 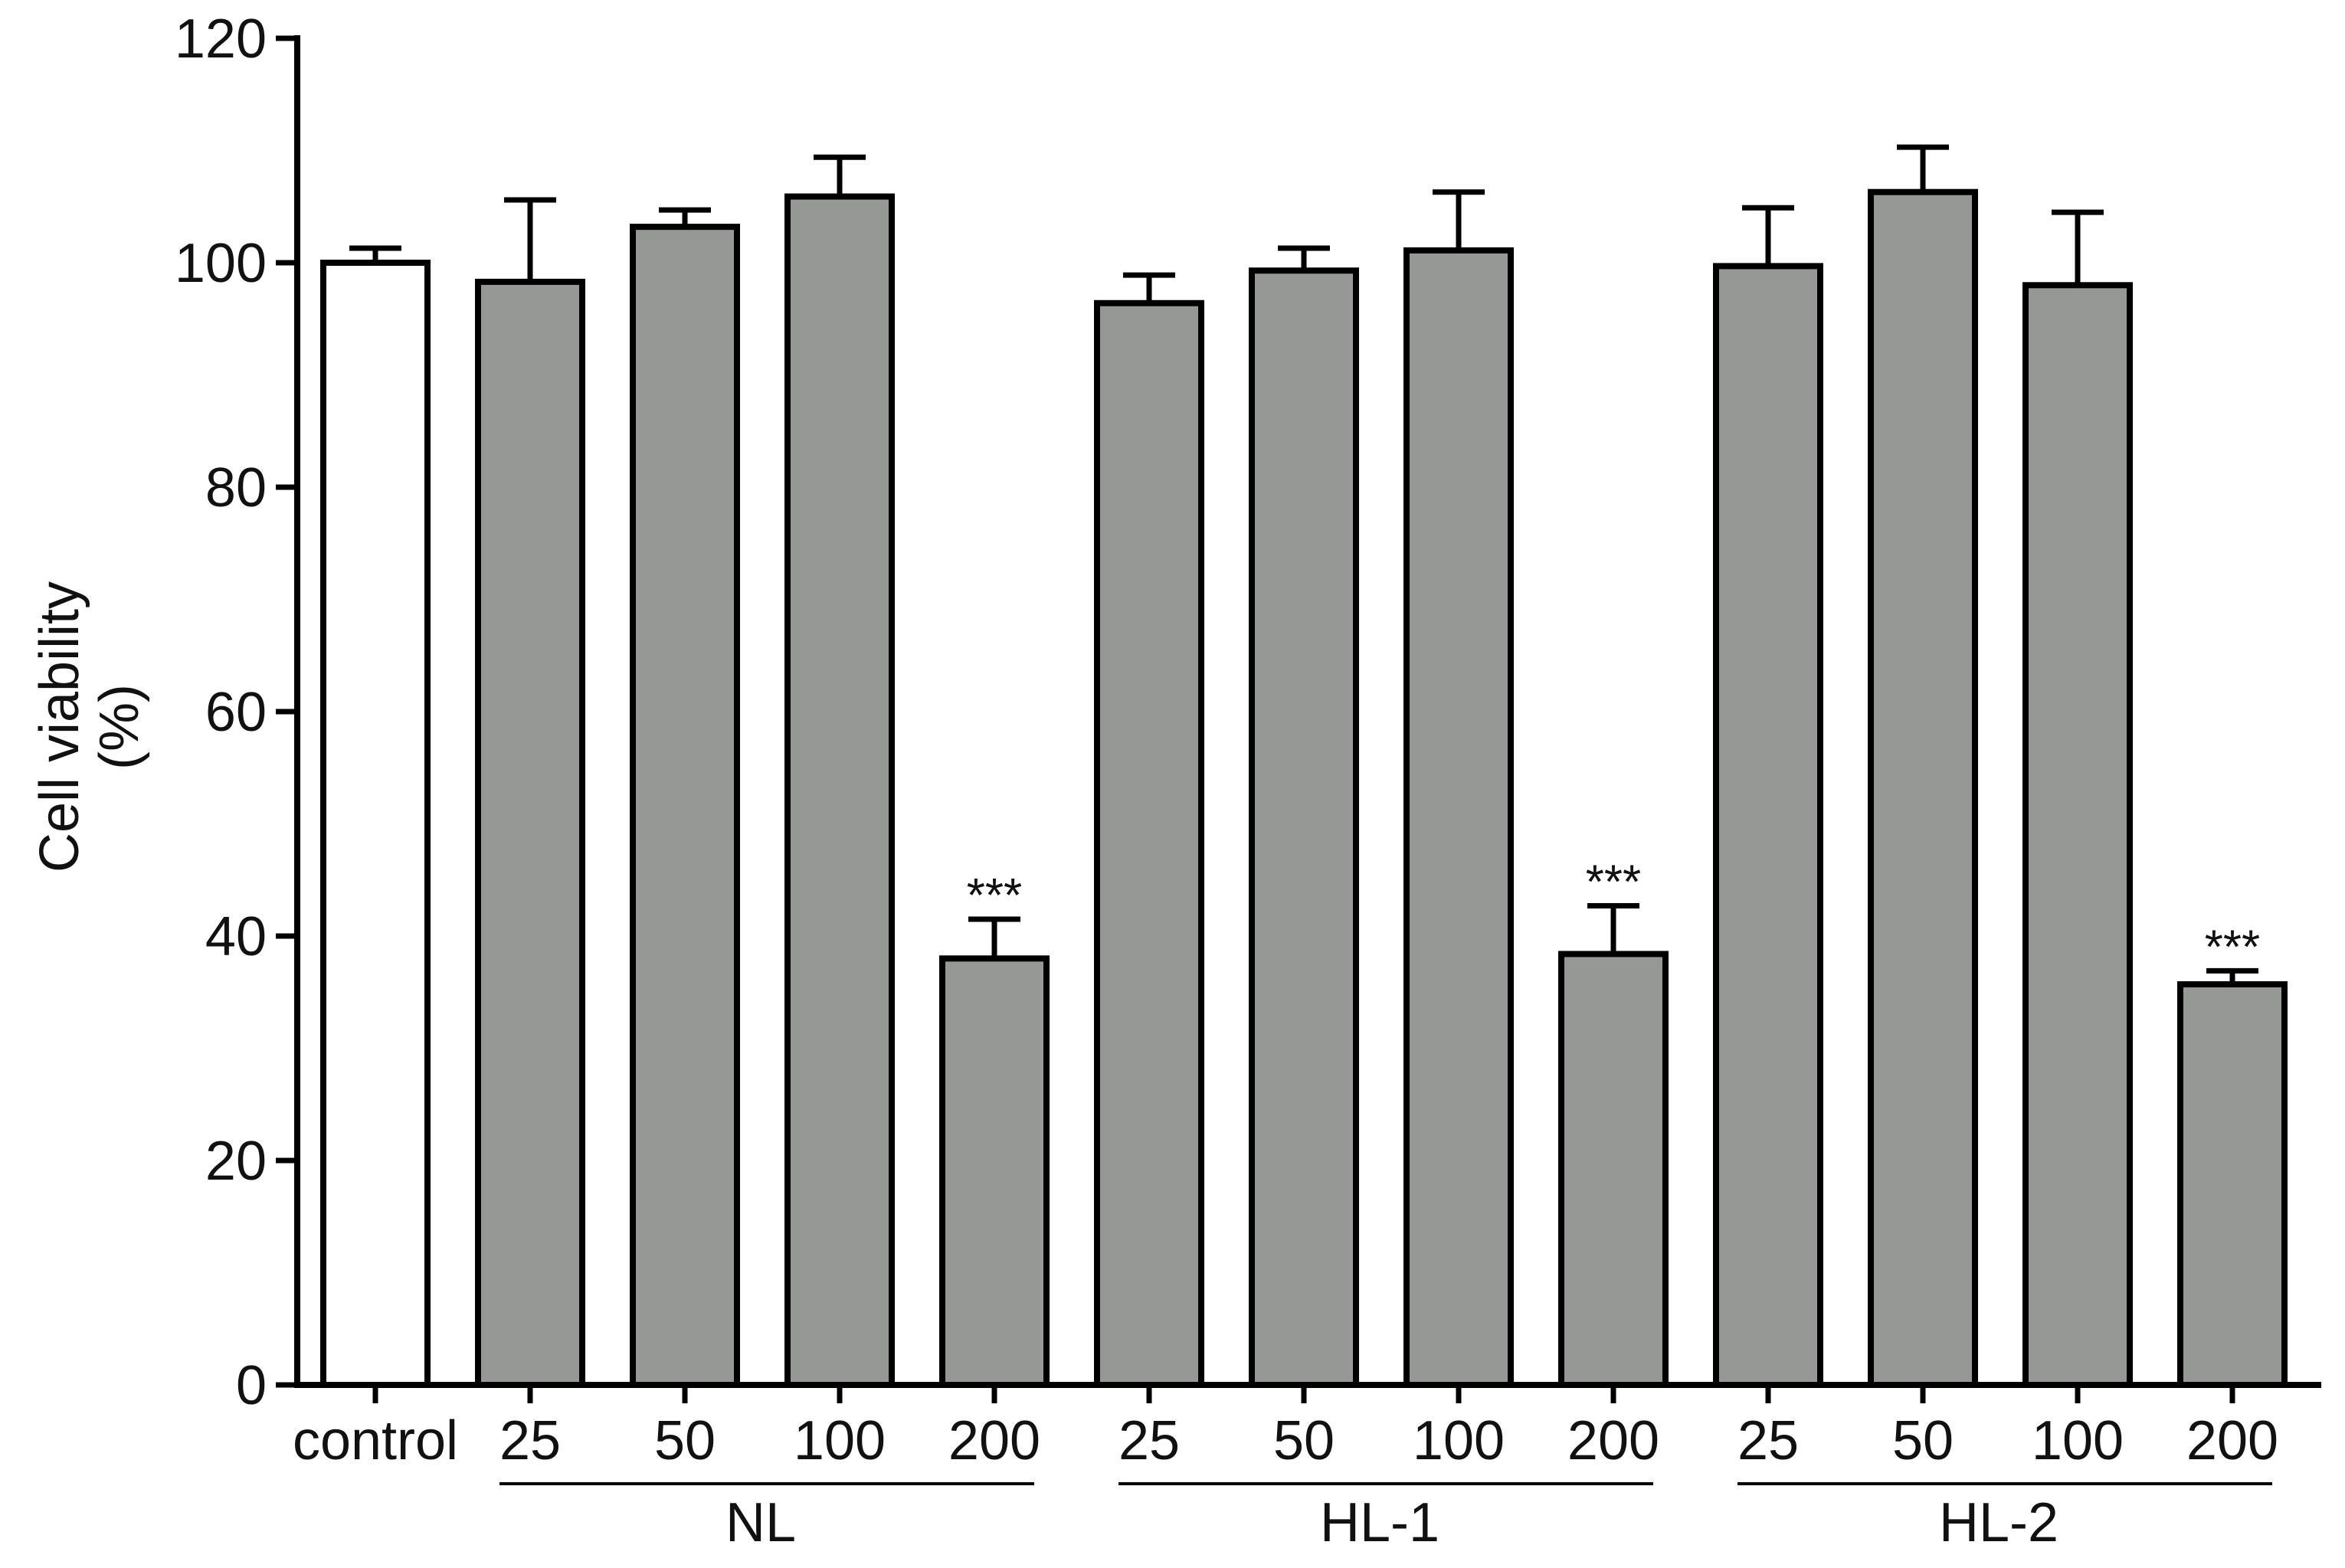 I want to click on y-axis-label-line: (%), so click(x=120, y=727).